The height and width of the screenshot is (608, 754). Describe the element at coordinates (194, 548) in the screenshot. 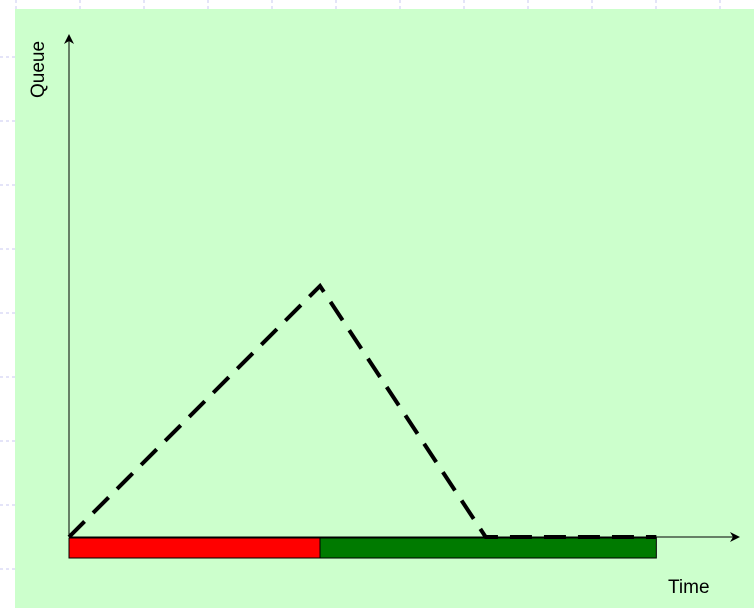

I see `red-phase-bar` at that location.